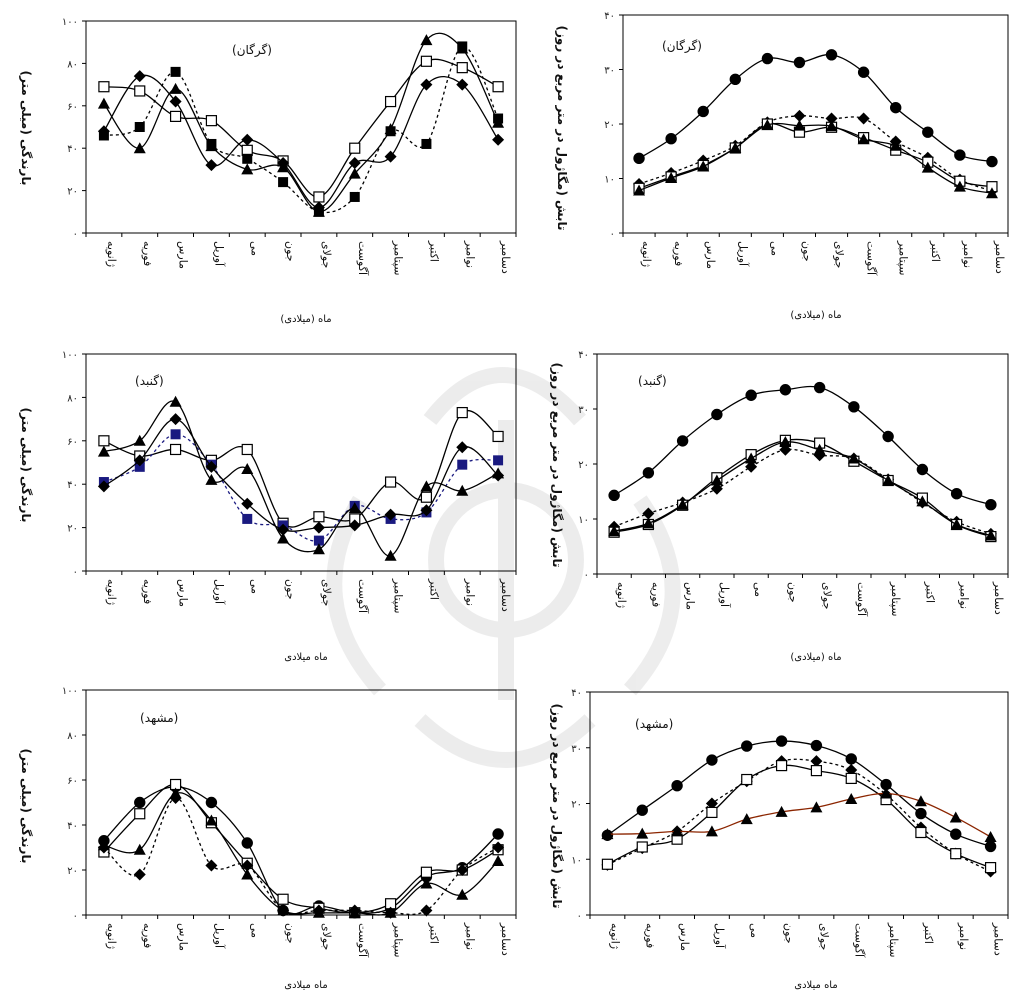 The width and height of the screenshot is (1013, 998). Describe the element at coordinates (75, 916) in the screenshot. I see `y-tick-label: ۰` at that location.